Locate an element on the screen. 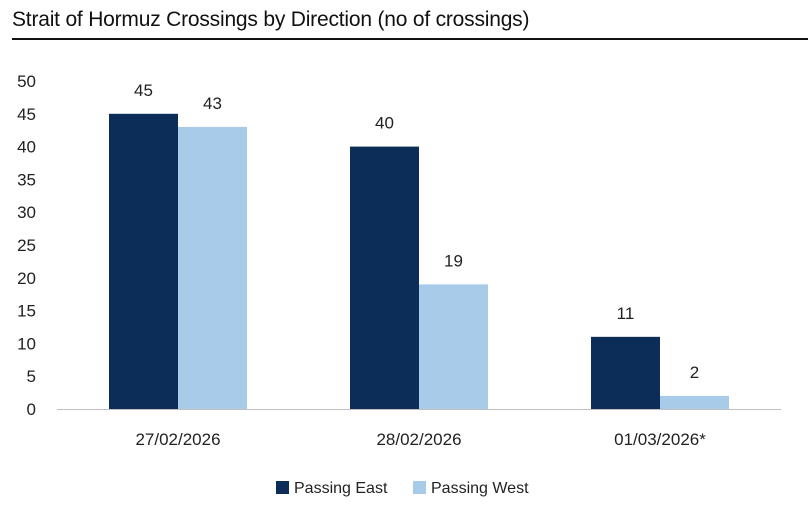  x-axis: 27/02/2026 28/02/2026 01/03/2026* is located at coordinates (420, 439).